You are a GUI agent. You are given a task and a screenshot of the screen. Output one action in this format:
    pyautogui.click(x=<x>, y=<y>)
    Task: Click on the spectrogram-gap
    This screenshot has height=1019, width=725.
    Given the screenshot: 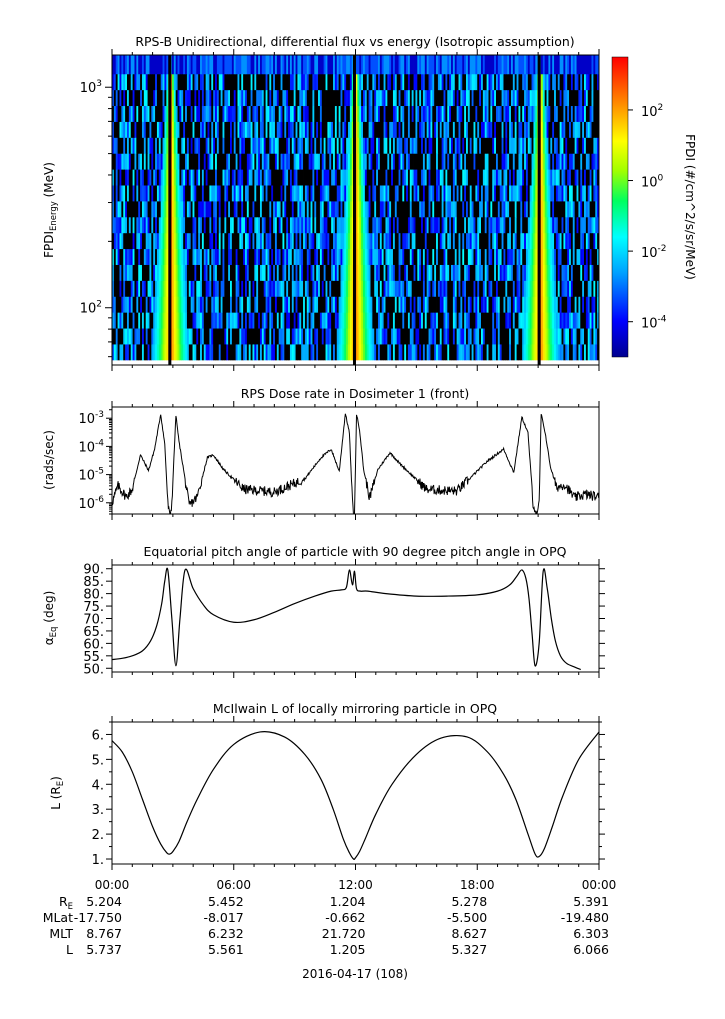 What is the action you would take?
    pyautogui.click(x=539, y=210)
    